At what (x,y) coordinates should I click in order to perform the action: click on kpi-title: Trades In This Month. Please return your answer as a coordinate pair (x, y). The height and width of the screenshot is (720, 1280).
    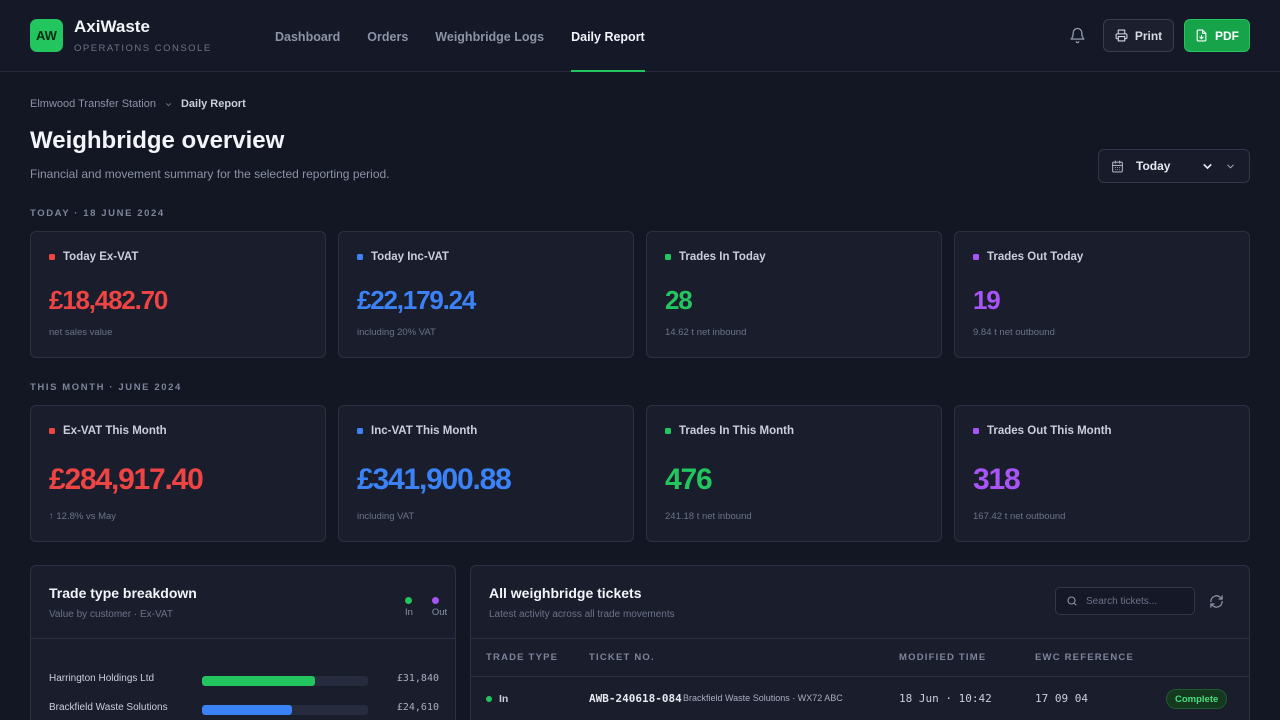
    Looking at the image, I should click on (729, 431).